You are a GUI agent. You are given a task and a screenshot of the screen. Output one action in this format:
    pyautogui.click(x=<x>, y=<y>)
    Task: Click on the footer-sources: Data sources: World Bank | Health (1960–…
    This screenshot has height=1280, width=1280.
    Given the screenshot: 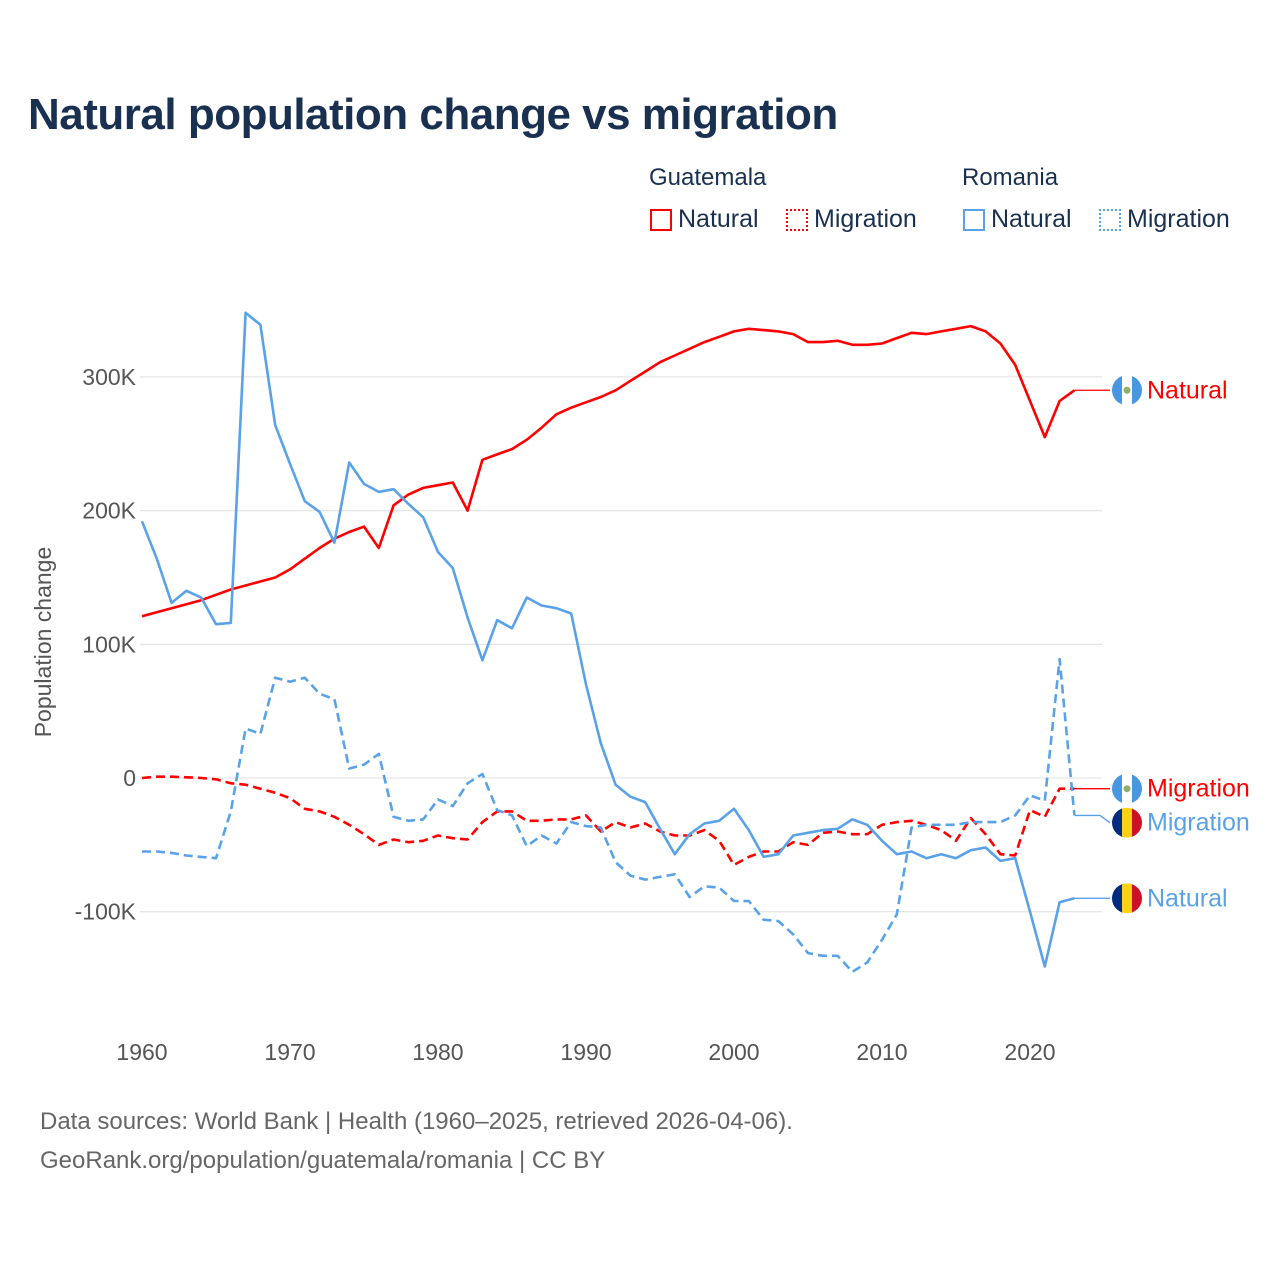 What is the action you would take?
    pyautogui.click(x=416, y=1121)
    